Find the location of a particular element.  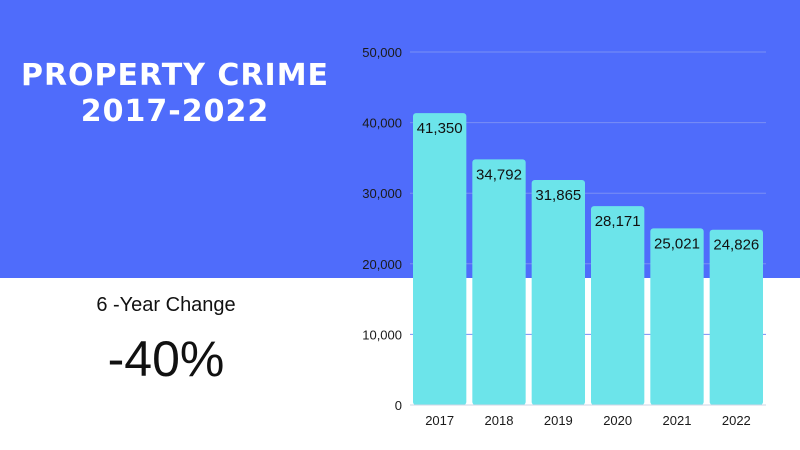

data-label-2022: 24,826 is located at coordinates (736, 245).